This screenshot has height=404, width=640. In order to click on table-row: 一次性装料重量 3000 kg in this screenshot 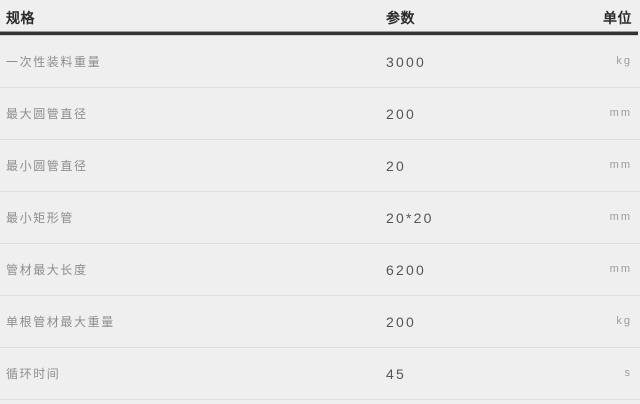, I will do `click(320, 62)`.